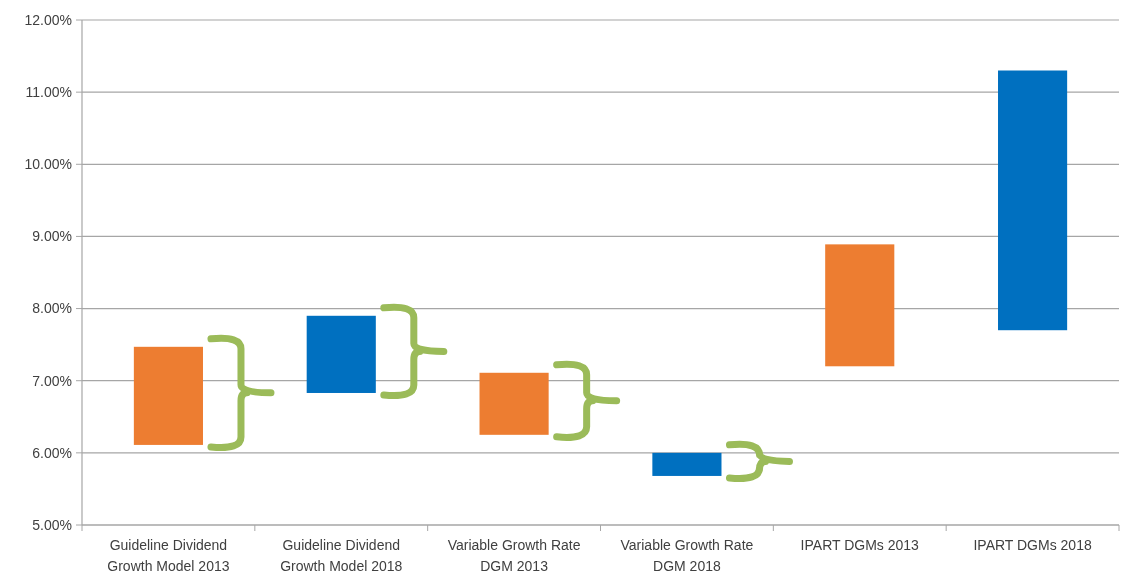  What do you see at coordinates (52, 524) in the screenshot?
I see `y-tick-label: 5.00%` at bounding box center [52, 524].